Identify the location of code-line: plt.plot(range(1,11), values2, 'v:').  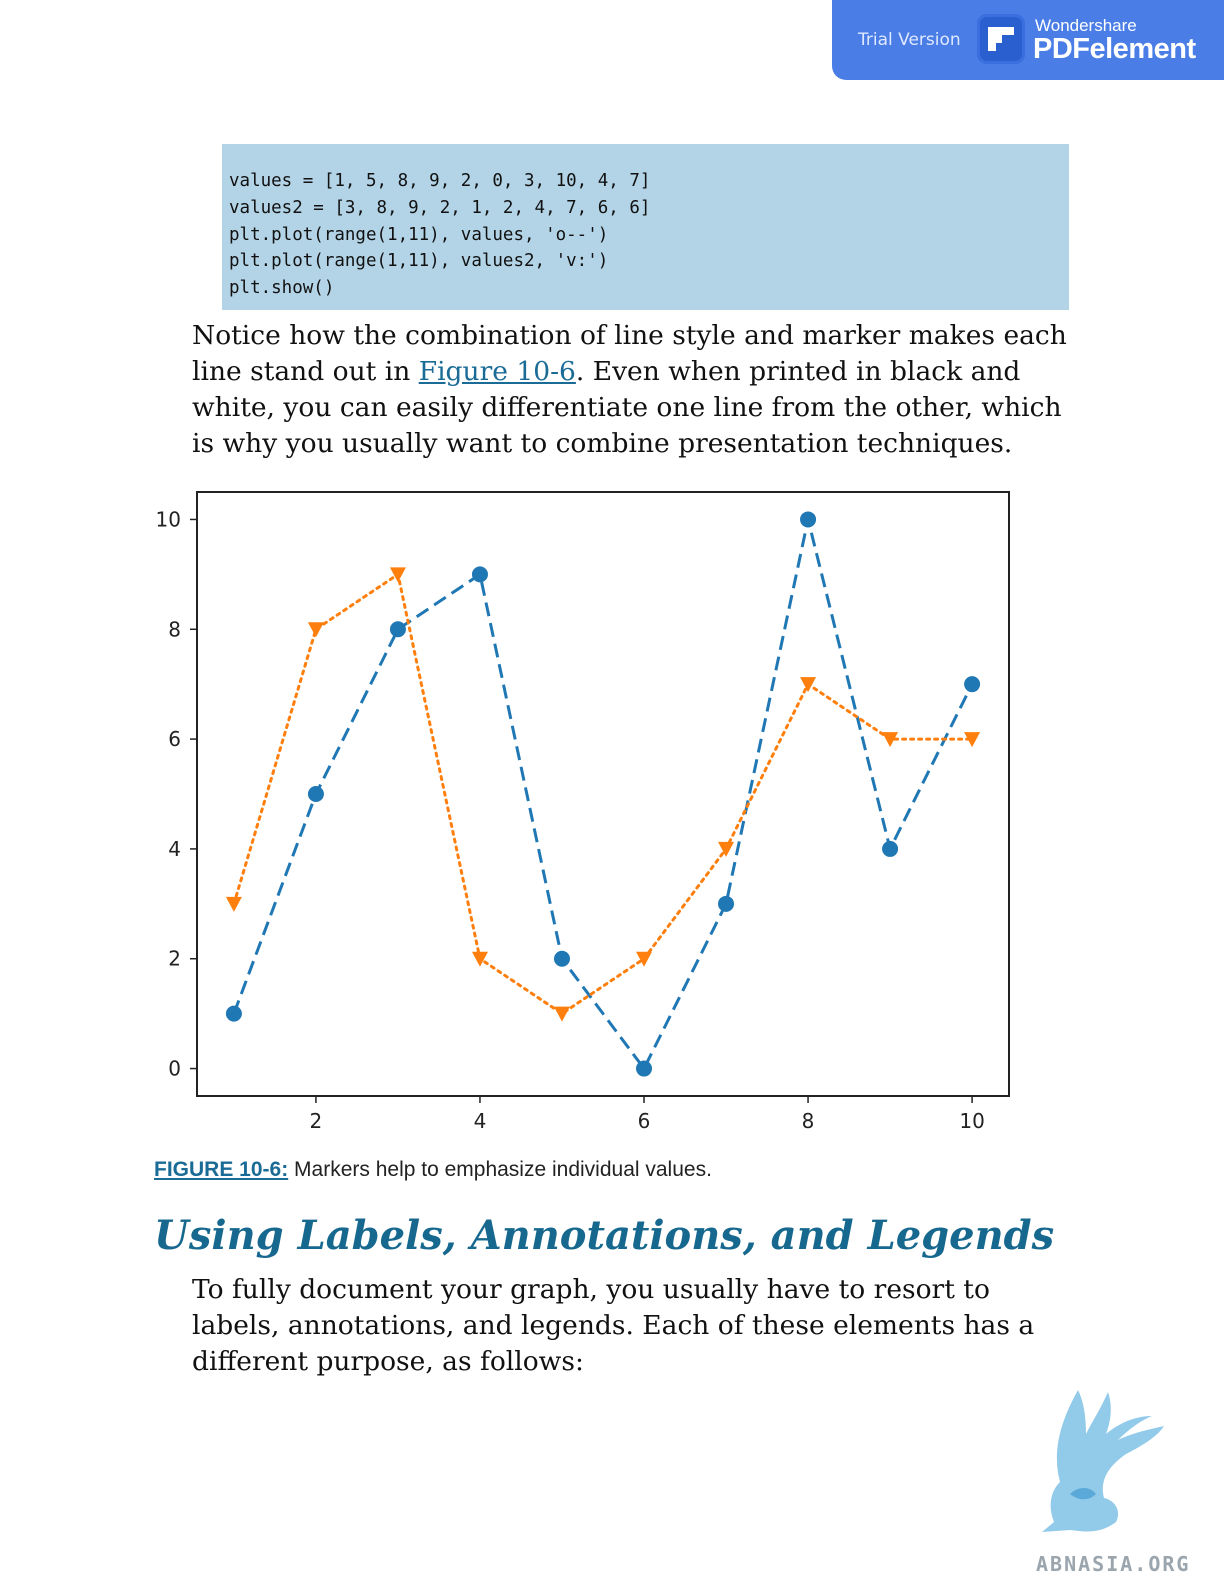
(419, 261).